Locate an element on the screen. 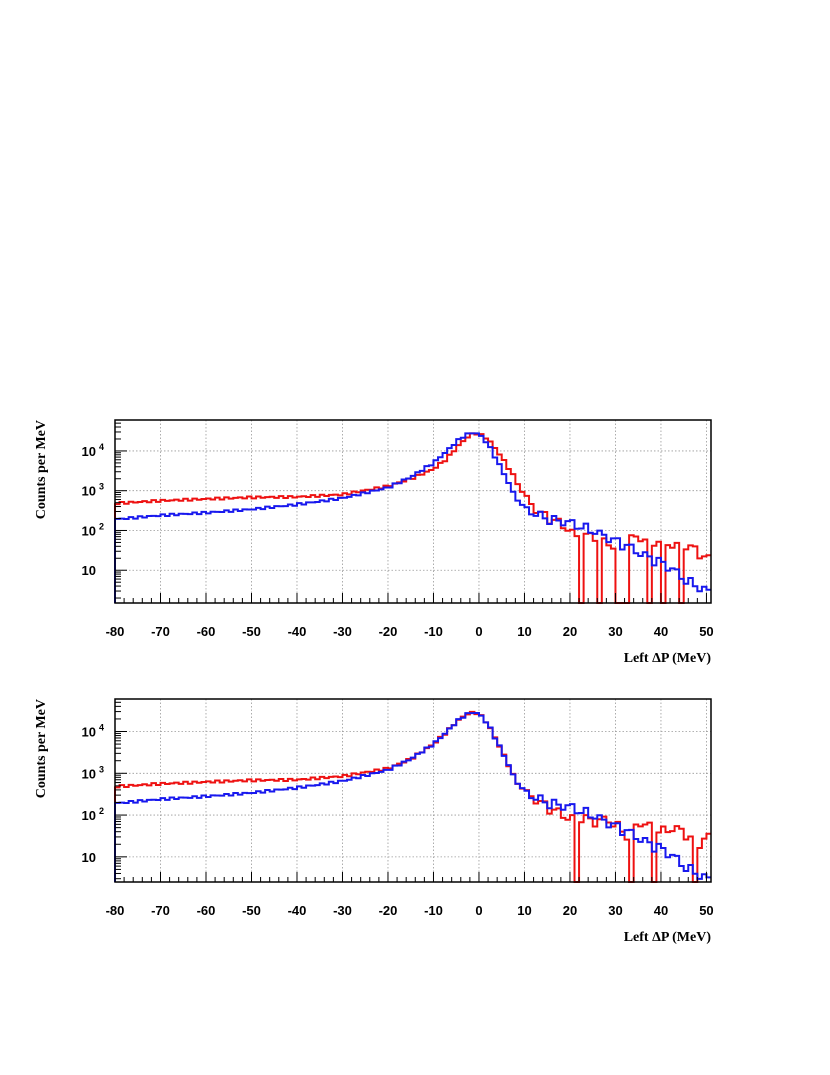 This screenshot has width=830, height=1075. plot-frame is located at coordinates (413, 790).